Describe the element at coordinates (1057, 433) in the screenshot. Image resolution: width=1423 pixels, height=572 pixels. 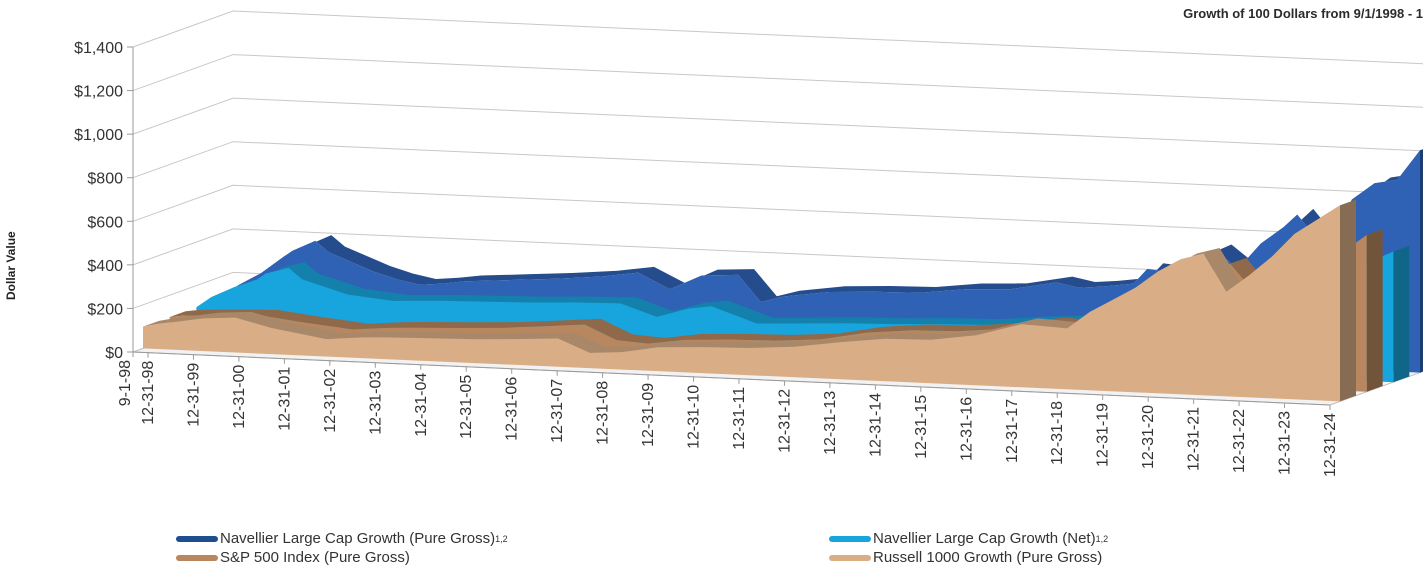
I see `x-tick-label-21: 12-31-18` at that location.